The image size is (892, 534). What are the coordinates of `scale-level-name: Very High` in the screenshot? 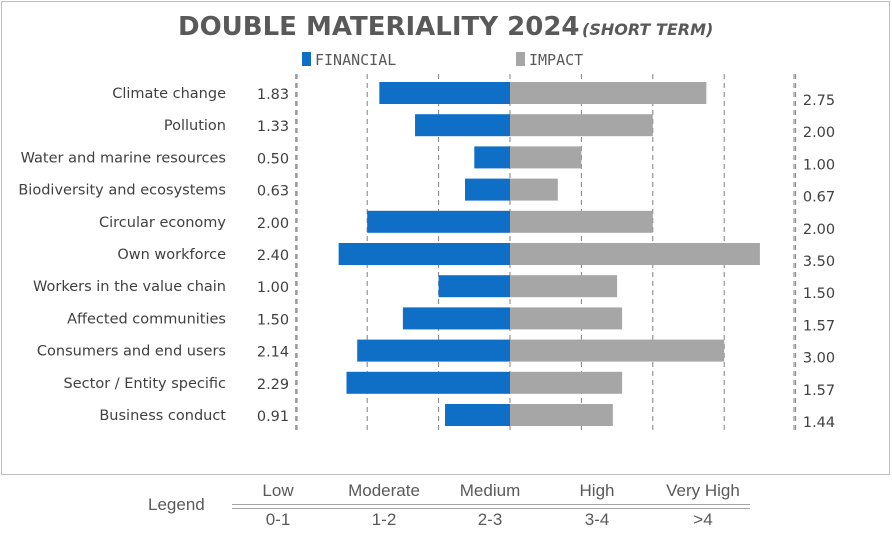 It's located at (703, 490).